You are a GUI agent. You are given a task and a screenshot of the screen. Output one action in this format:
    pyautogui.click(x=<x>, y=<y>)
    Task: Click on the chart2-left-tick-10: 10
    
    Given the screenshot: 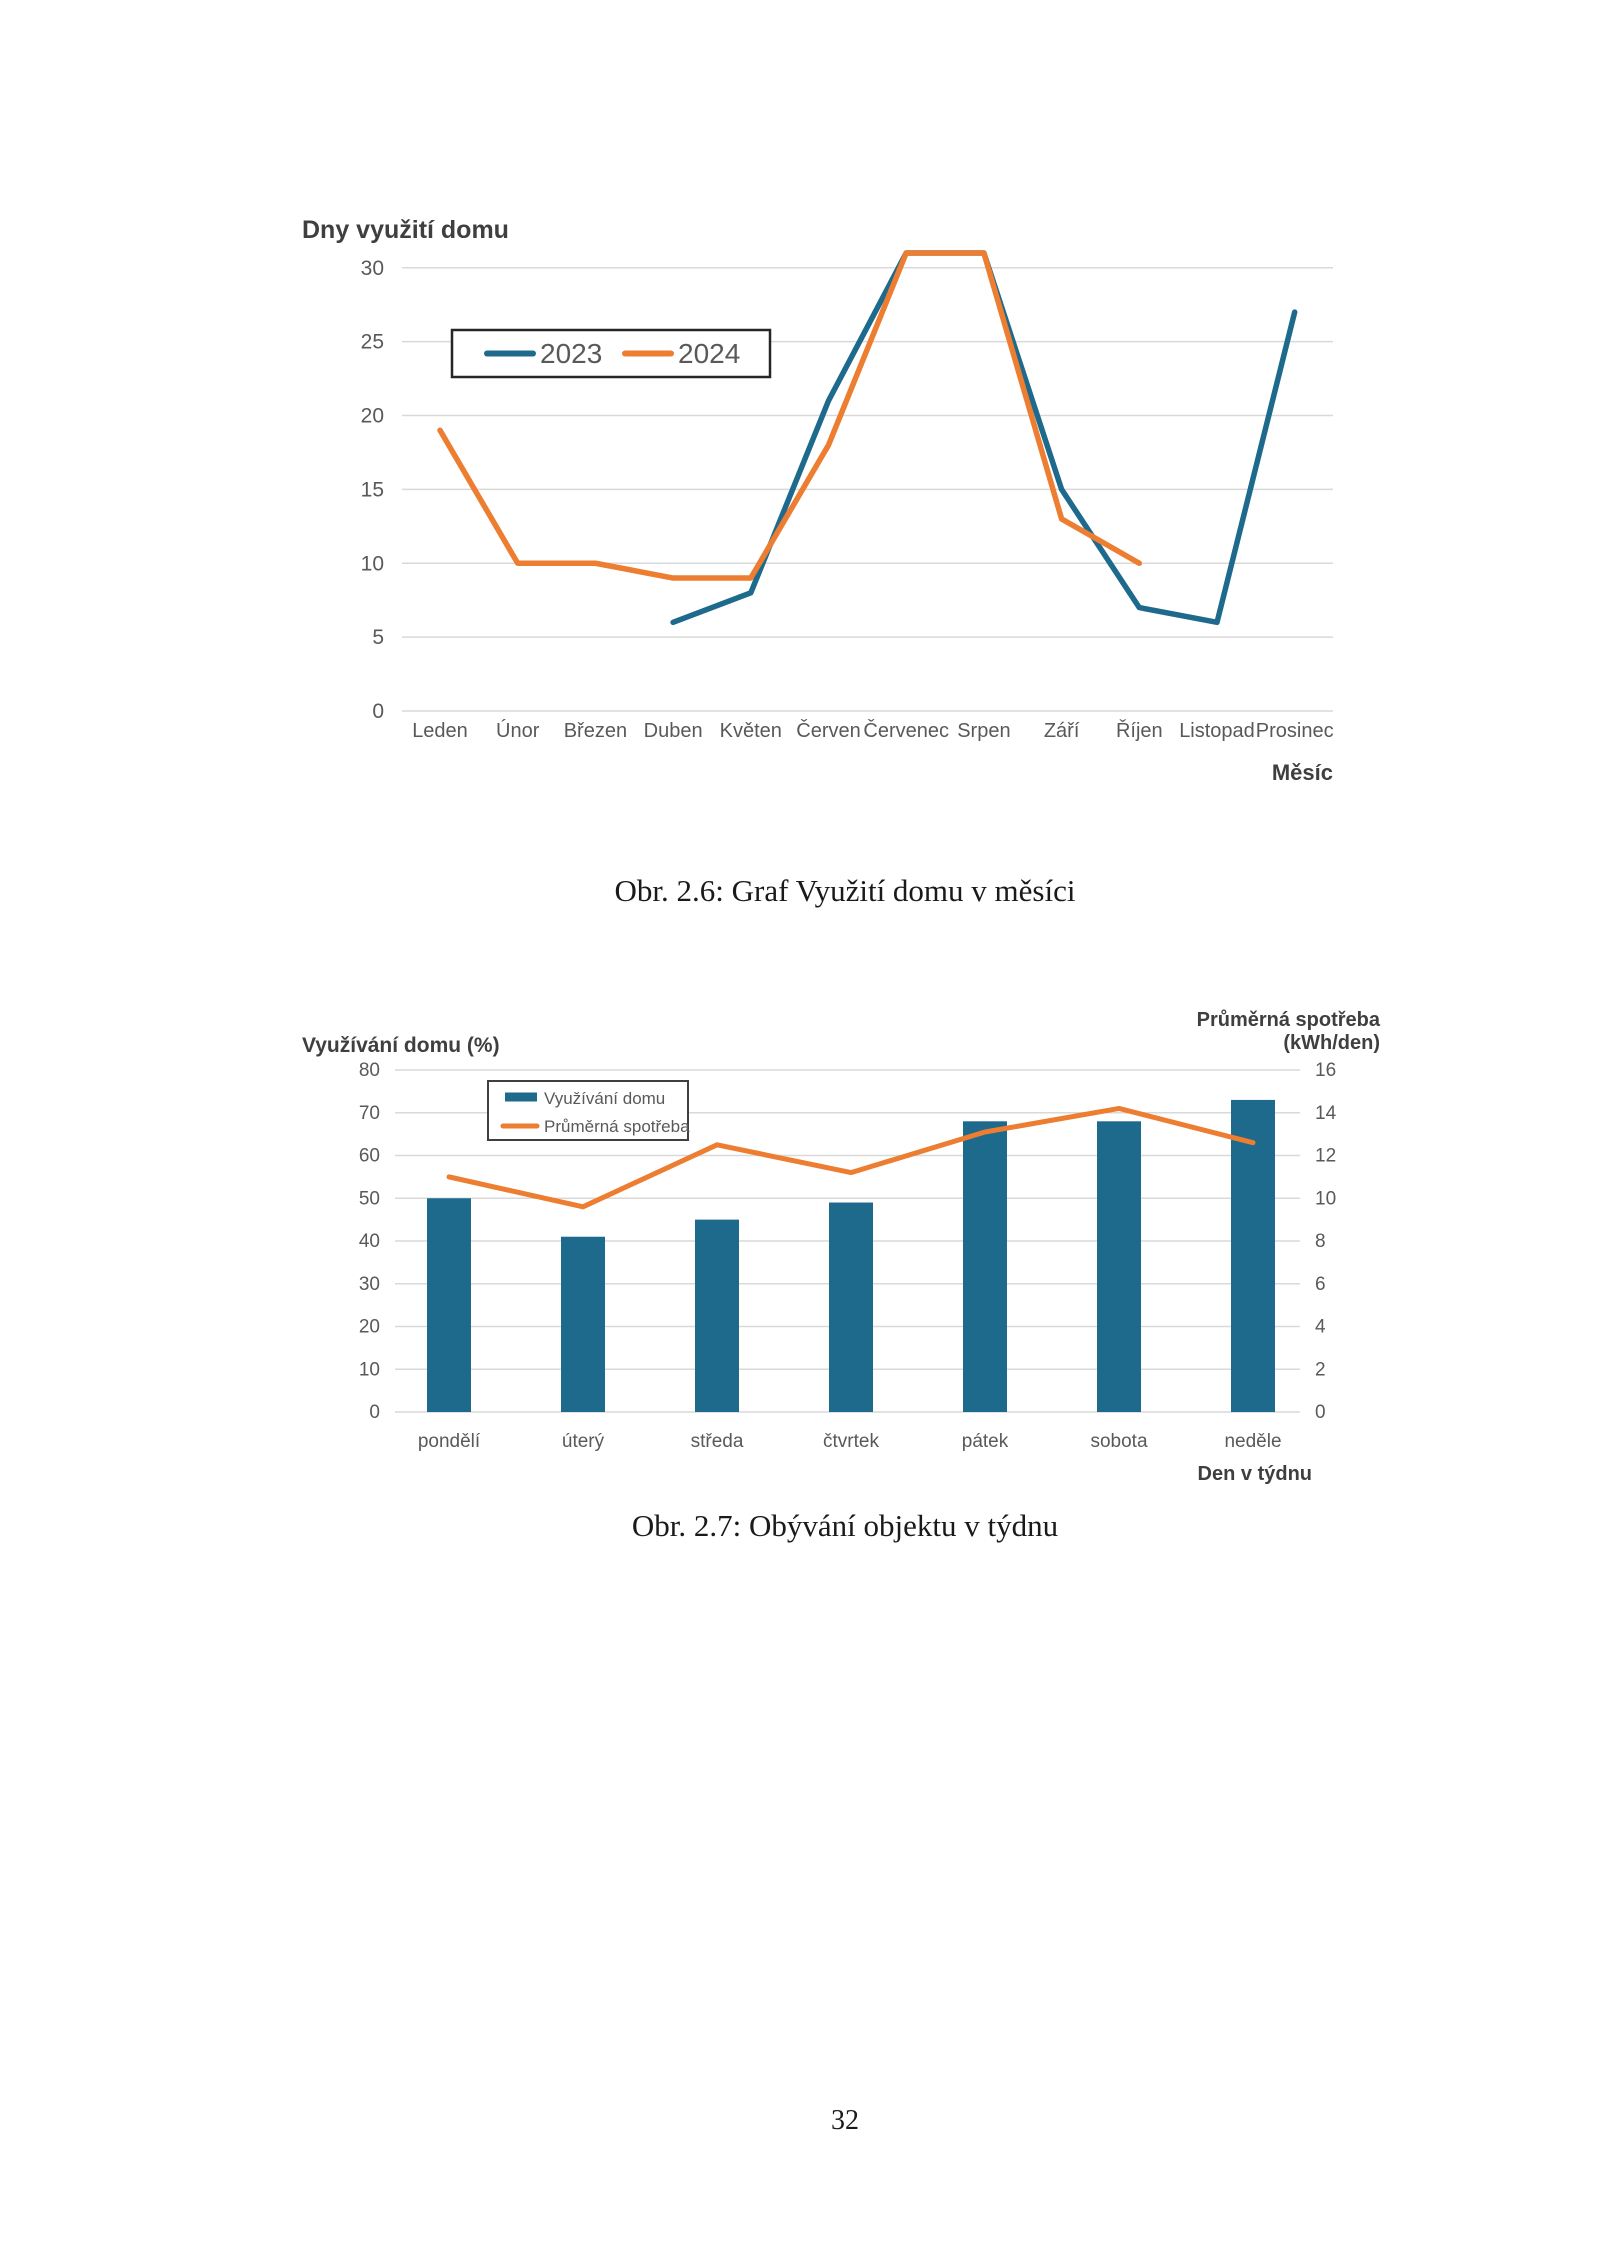 What is the action you would take?
    pyautogui.click(x=369, y=1369)
    